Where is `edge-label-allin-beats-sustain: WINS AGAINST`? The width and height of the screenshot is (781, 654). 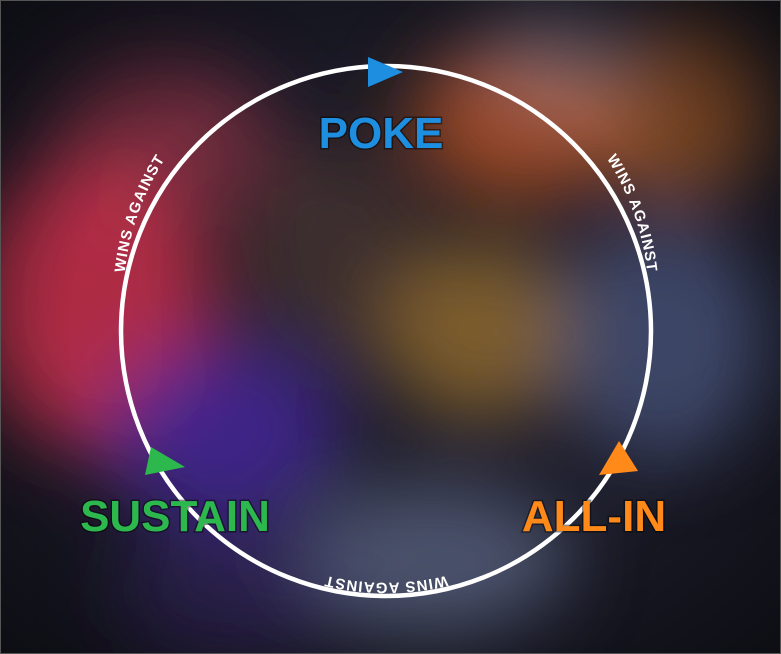 edge-label-allin-beats-sustain: WINS AGAINST is located at coordinates (386, 584).